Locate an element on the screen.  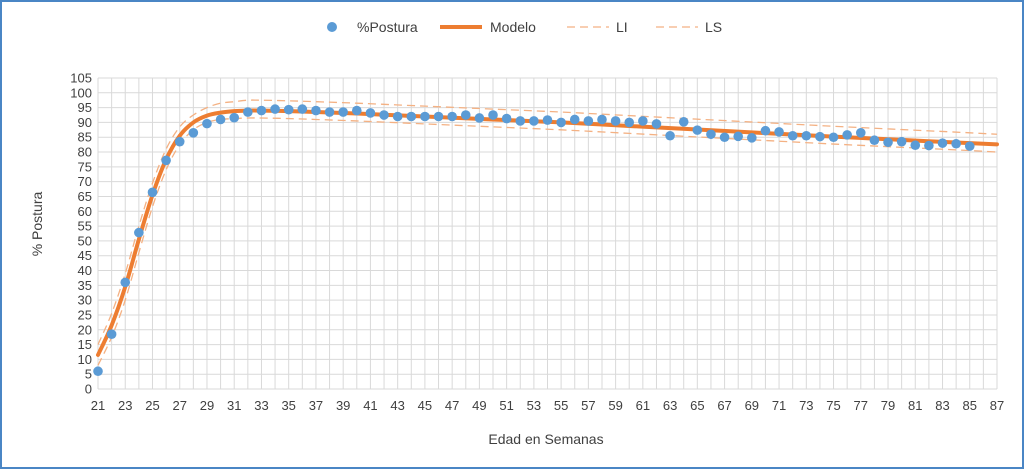
y-tick-label: 50 is located at coordinates (85, 240).